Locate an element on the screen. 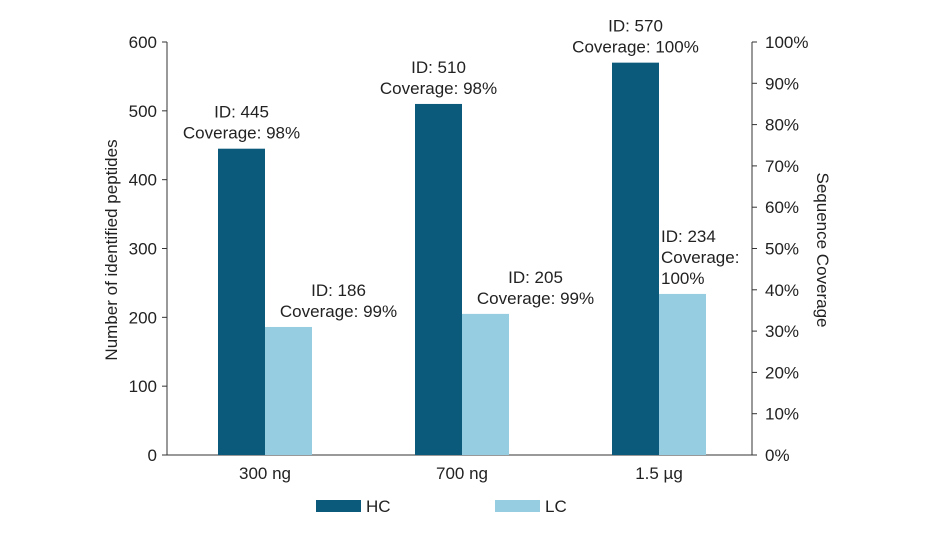  y2-tick-label: 10% is located at coordinates (782, 414).